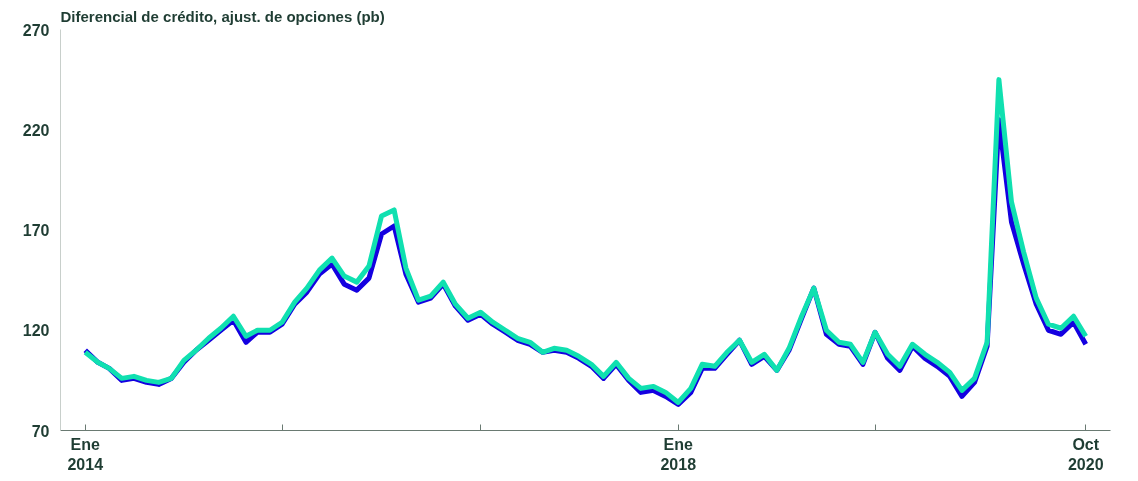 Image resolution: width=1138 pixels, height=481 pixels. Describe the element at coordinates (36, 331) in the screenshot. I see `y-tick-label: 120` at that location.